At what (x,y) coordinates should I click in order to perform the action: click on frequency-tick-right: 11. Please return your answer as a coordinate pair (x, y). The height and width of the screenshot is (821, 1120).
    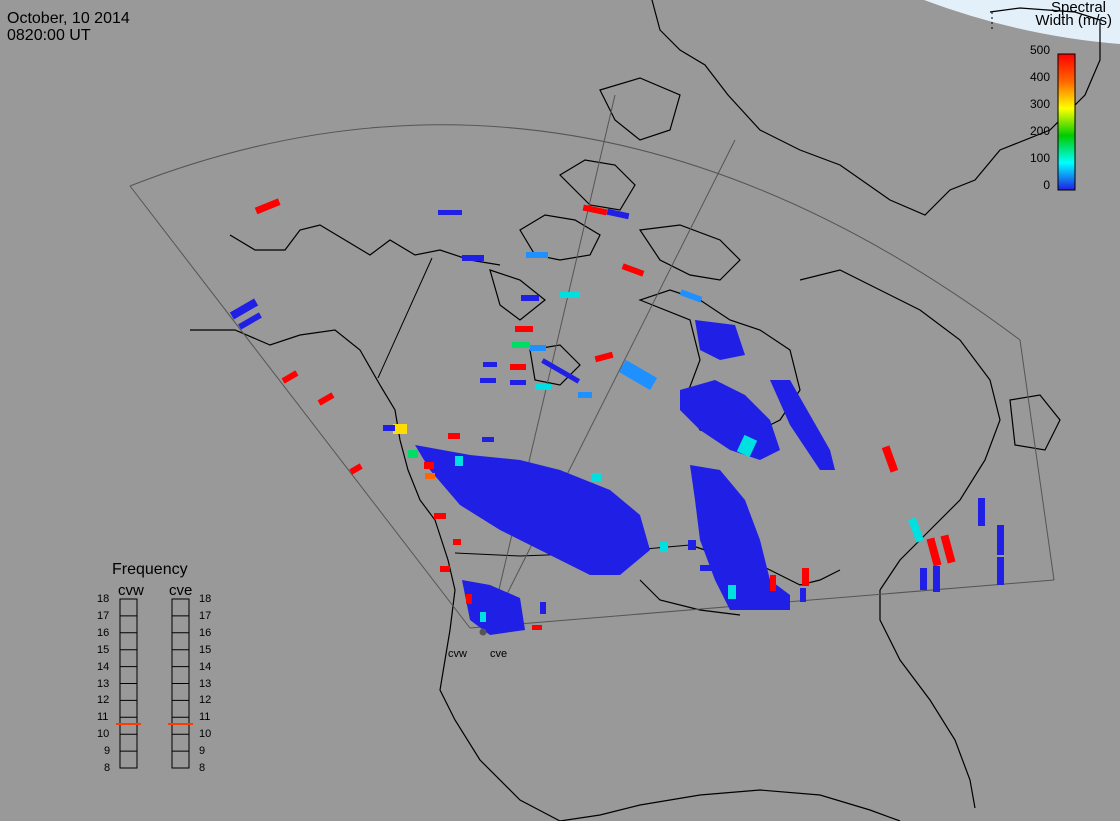
    Looking at the image, I should click on (205, 717).